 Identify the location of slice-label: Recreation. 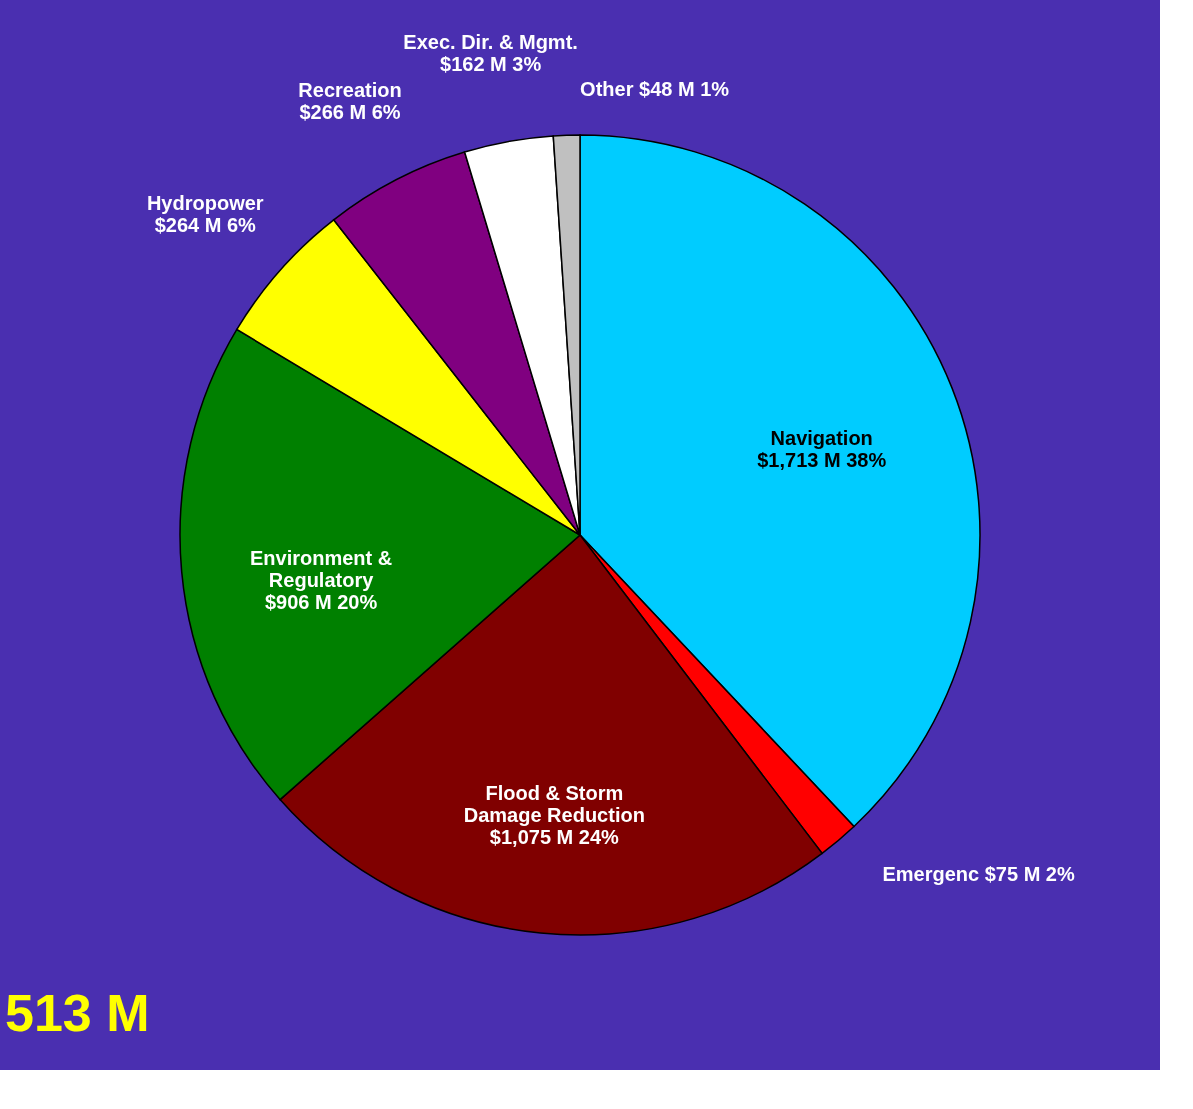
(350, 90).